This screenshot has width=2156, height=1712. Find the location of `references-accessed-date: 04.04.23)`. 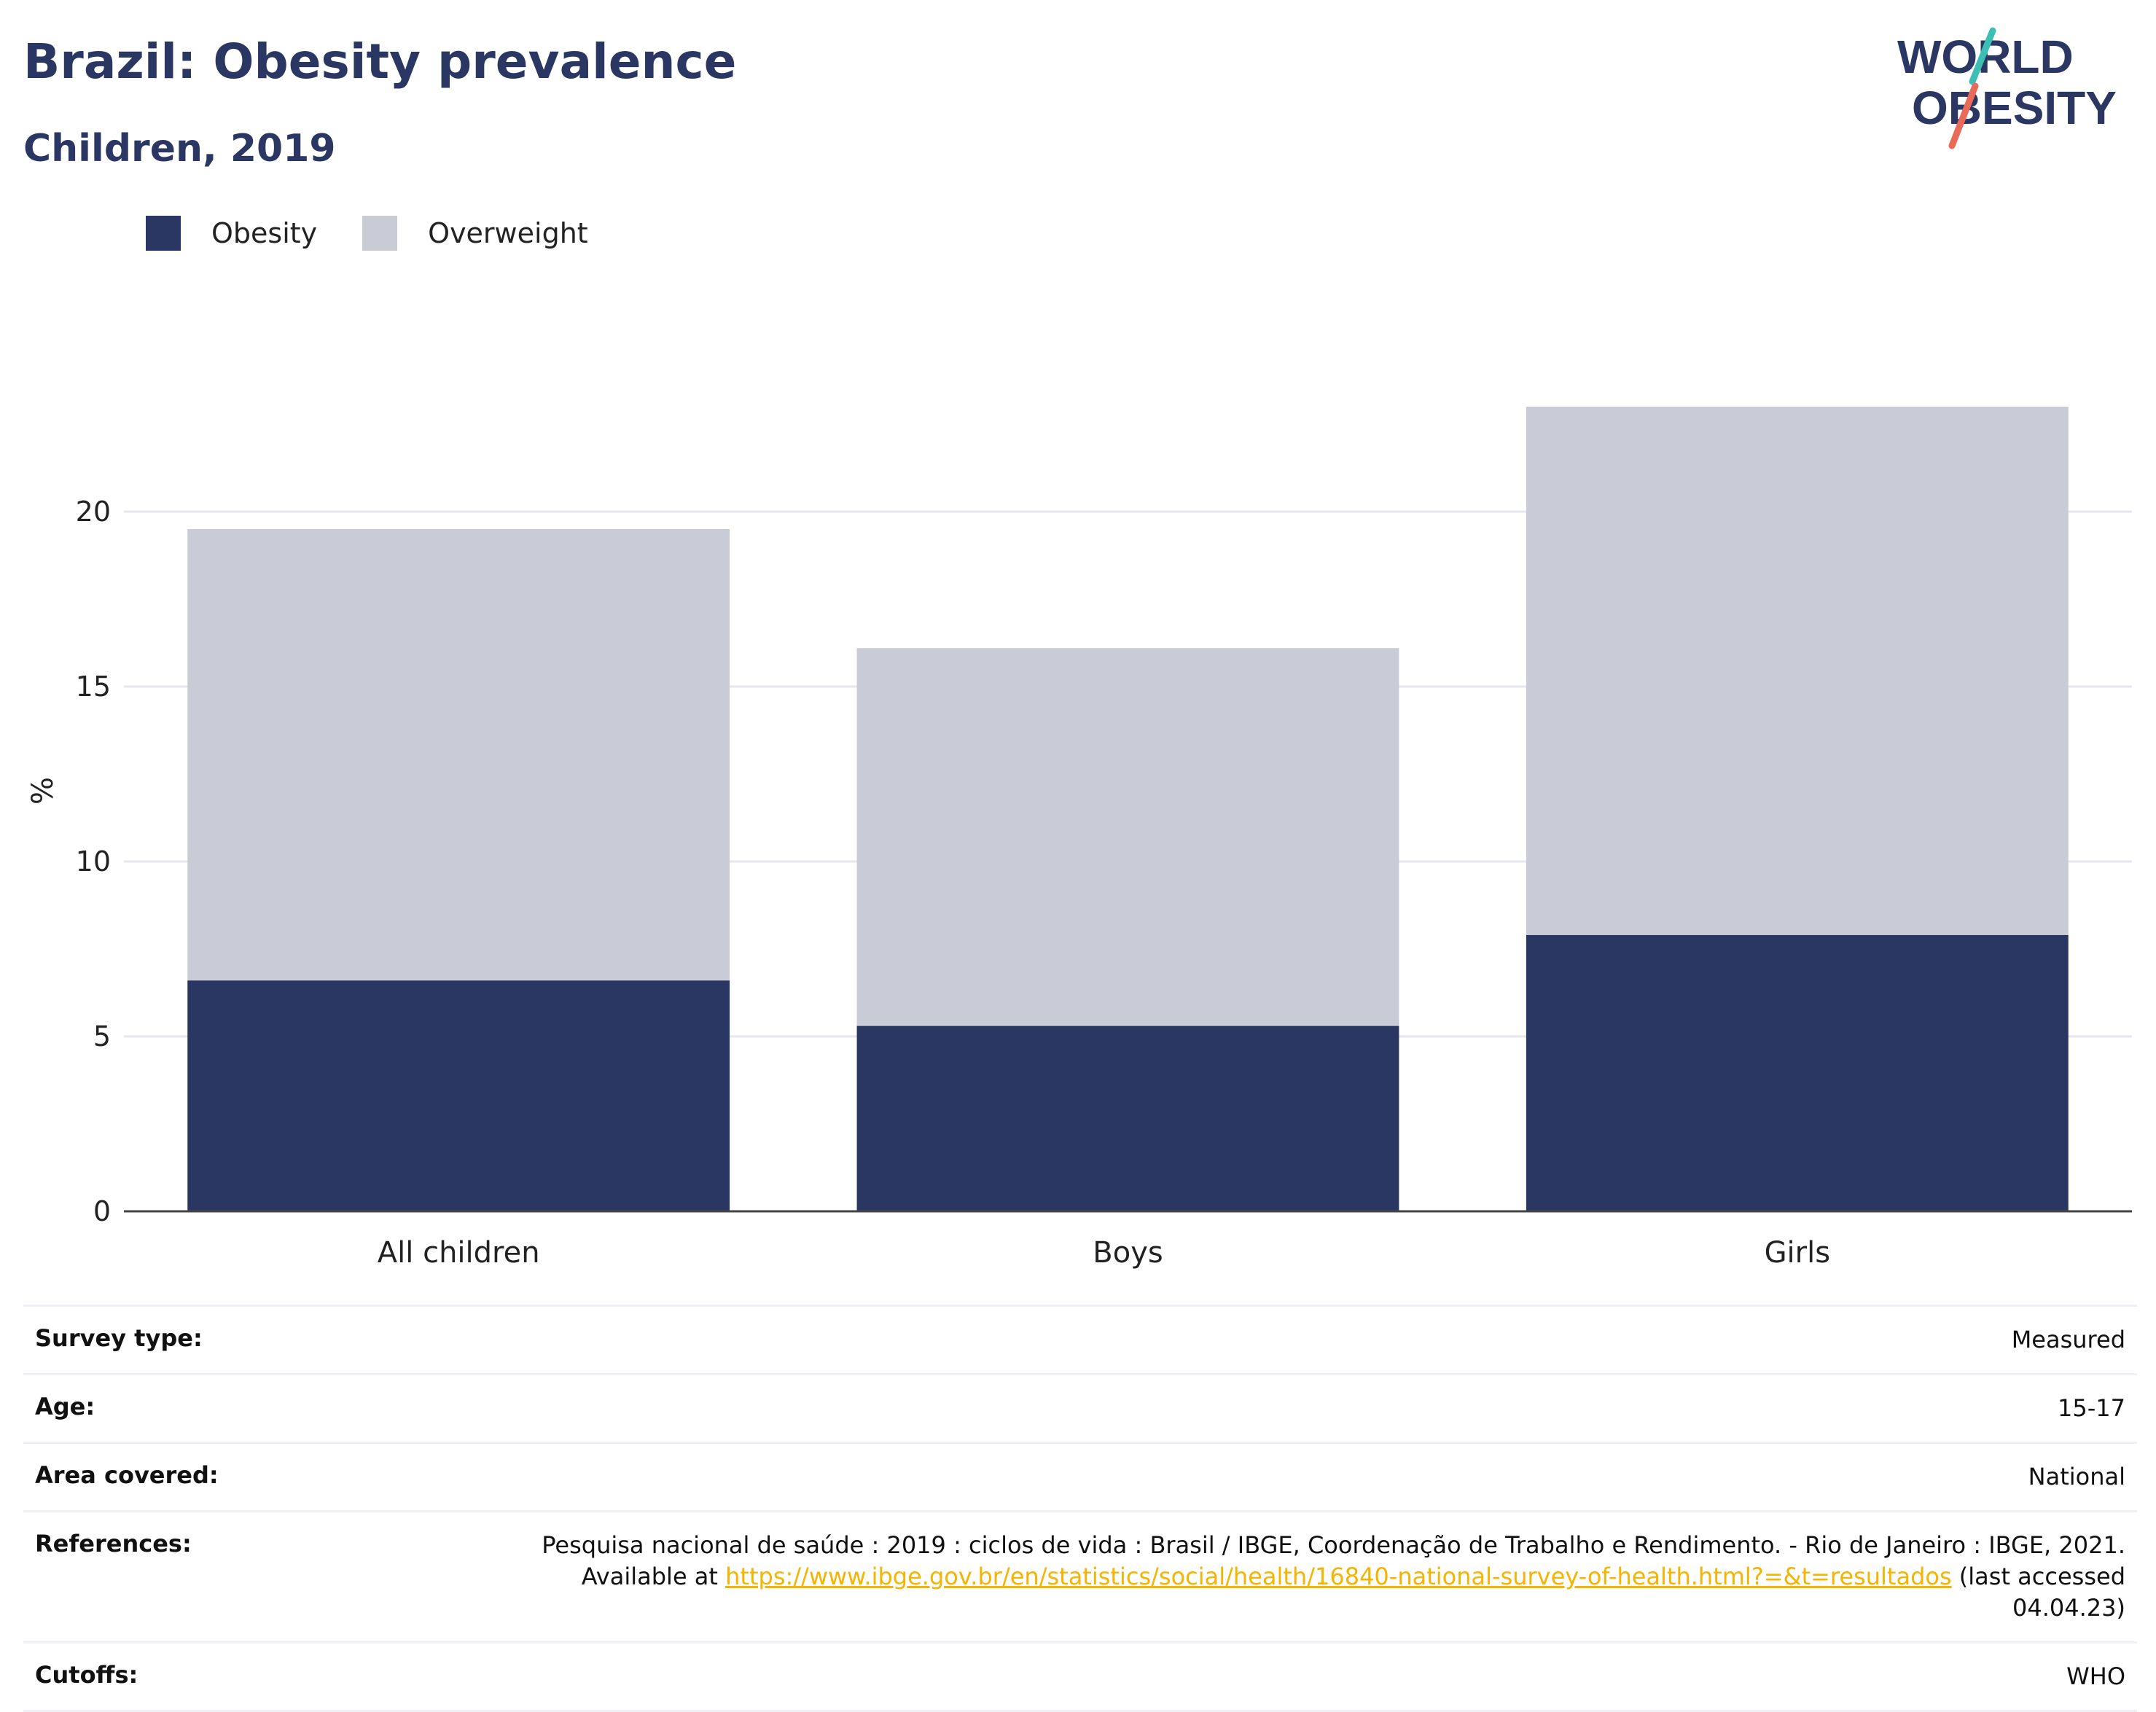

references-accessed-date: 04.04.23) is located at coordinates (2069, 1608).